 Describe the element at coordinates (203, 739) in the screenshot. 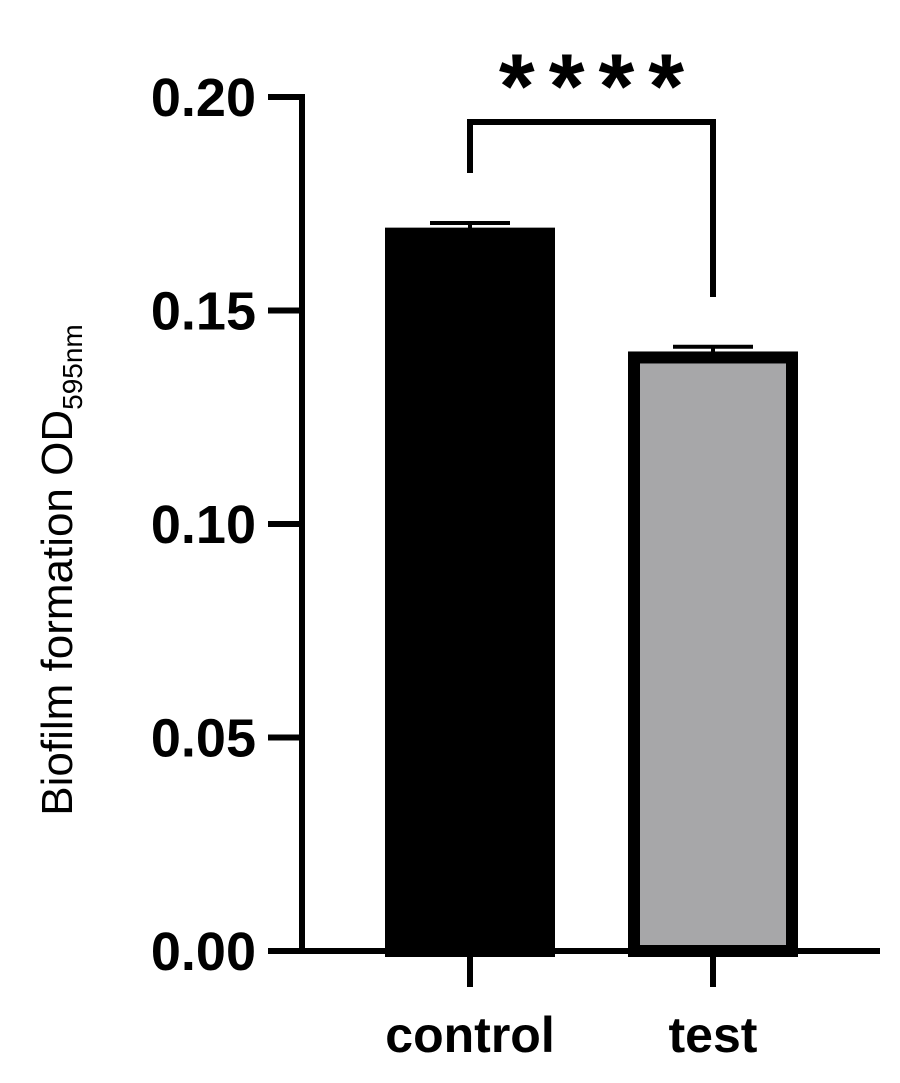

I see `y-tick-label: 0.05` at that location.